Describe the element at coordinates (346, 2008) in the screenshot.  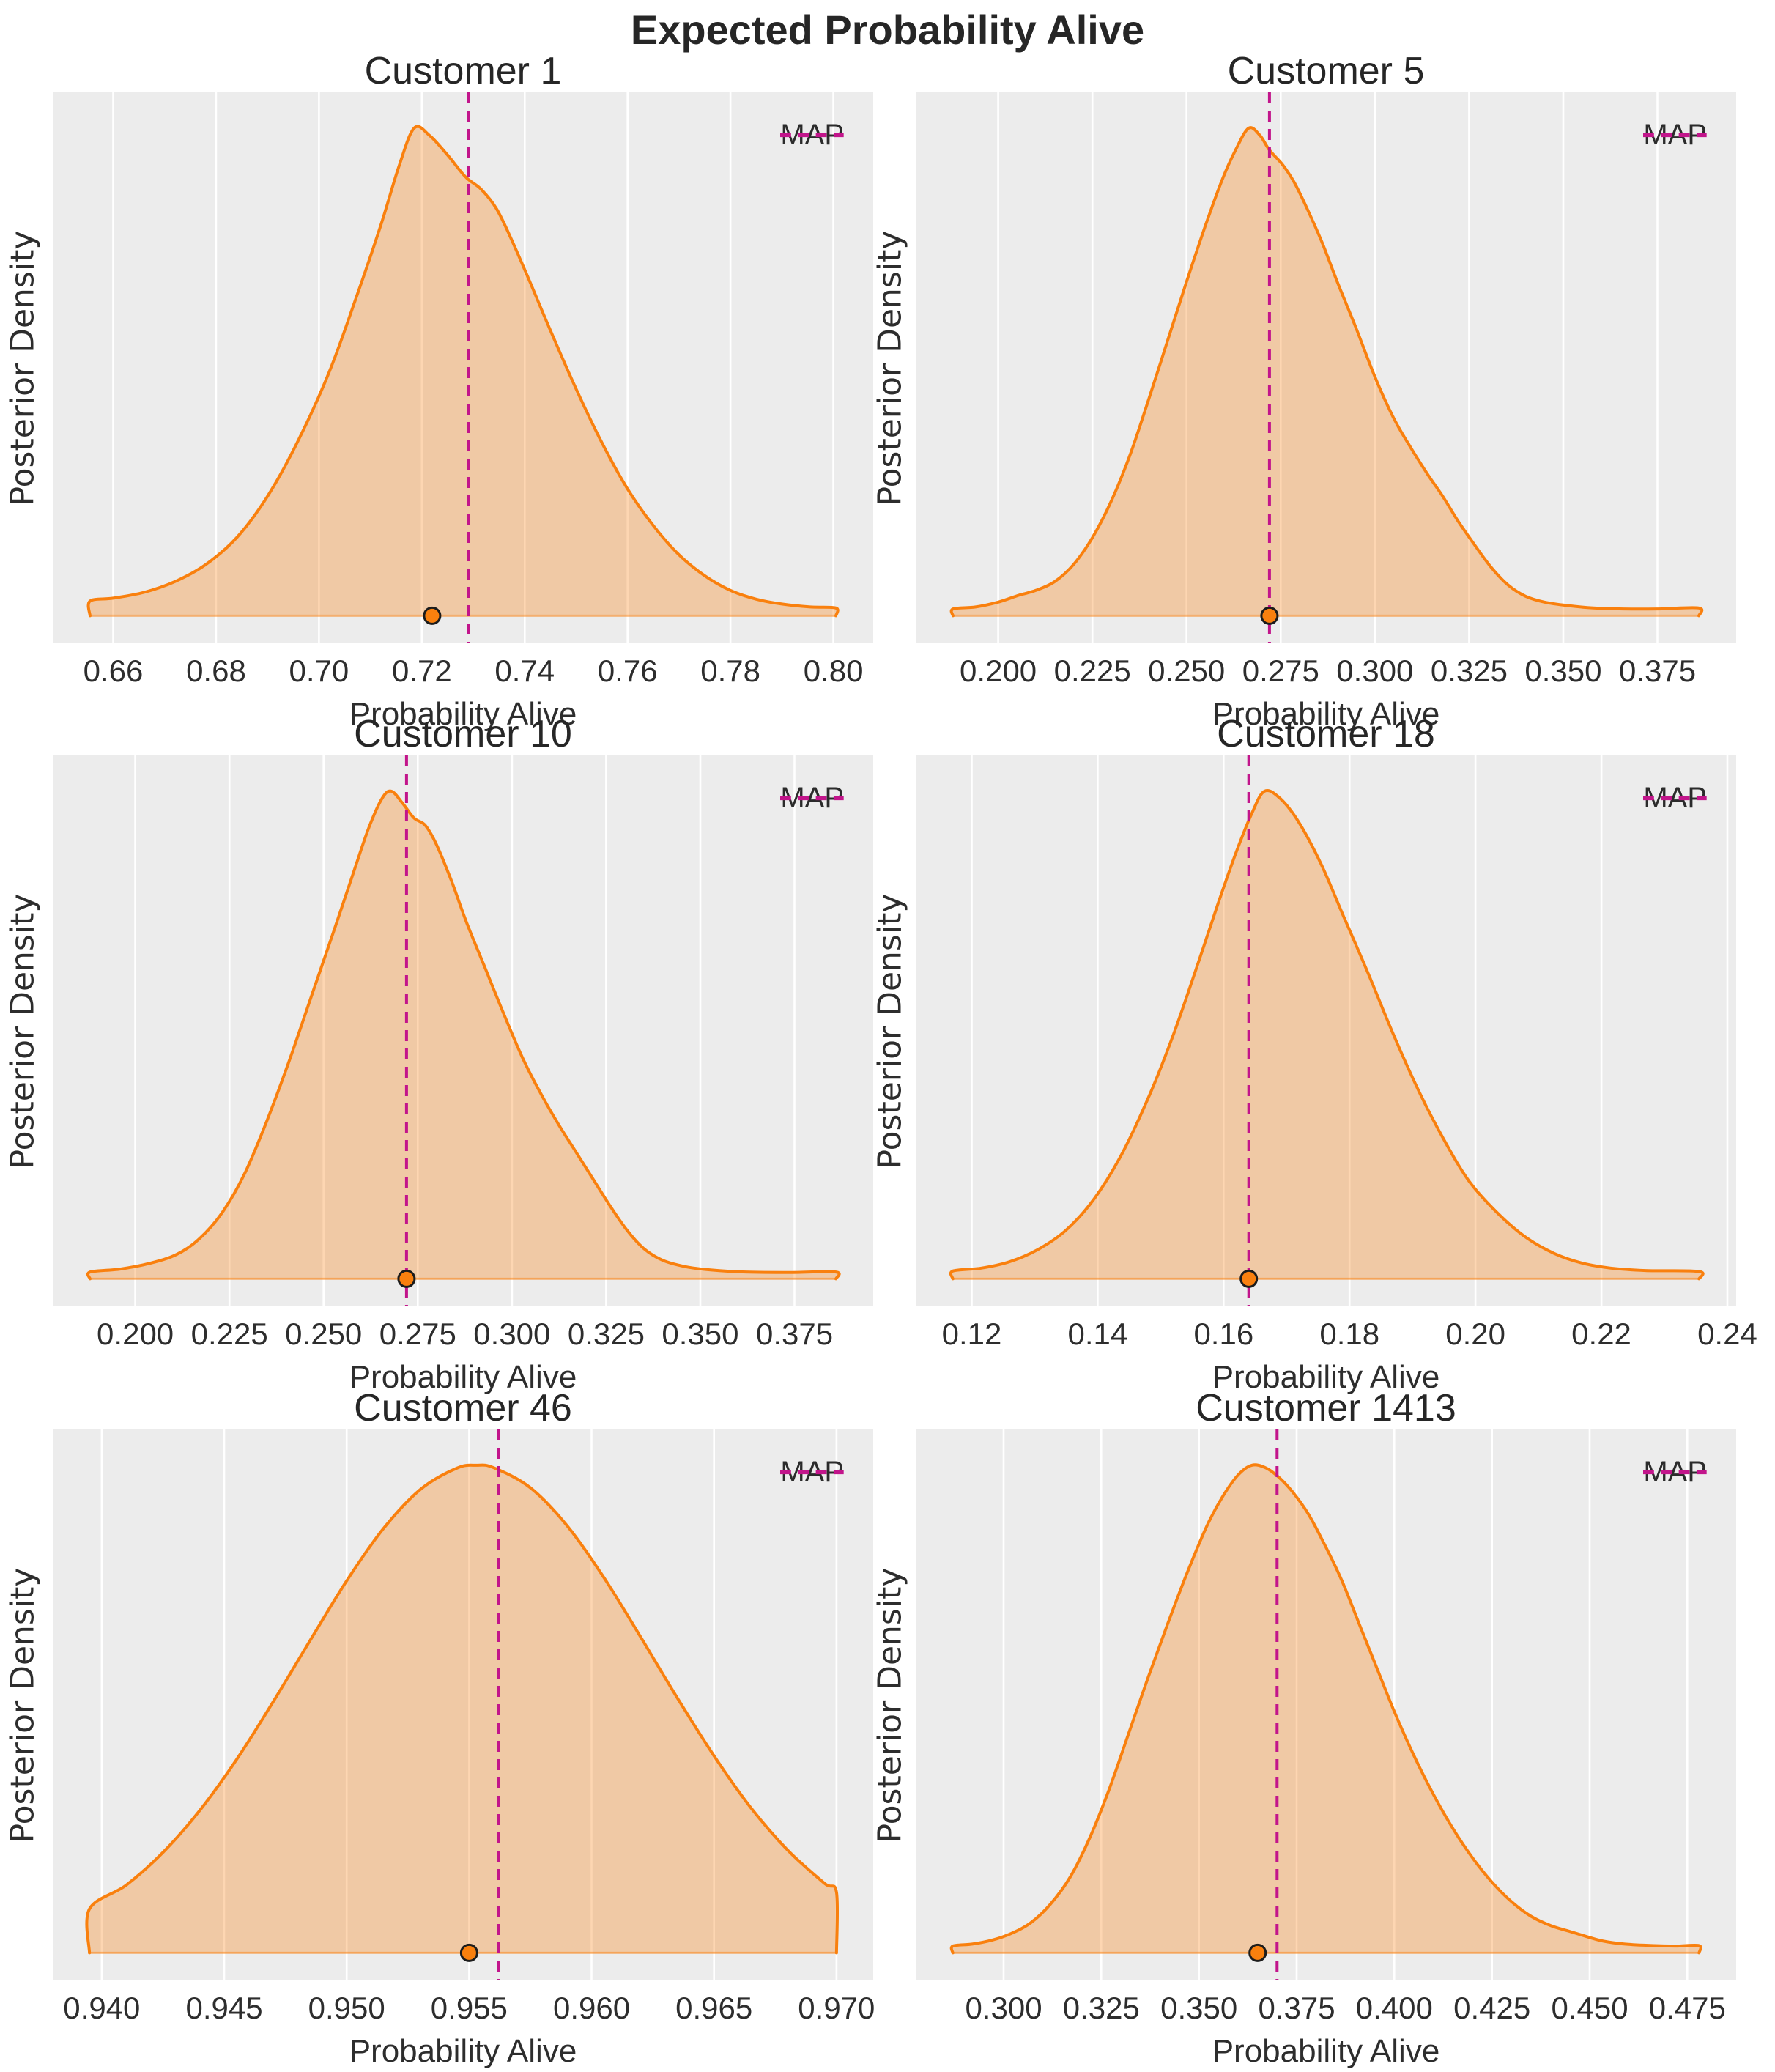
I see `x-tick-label: 0.950` at that location.